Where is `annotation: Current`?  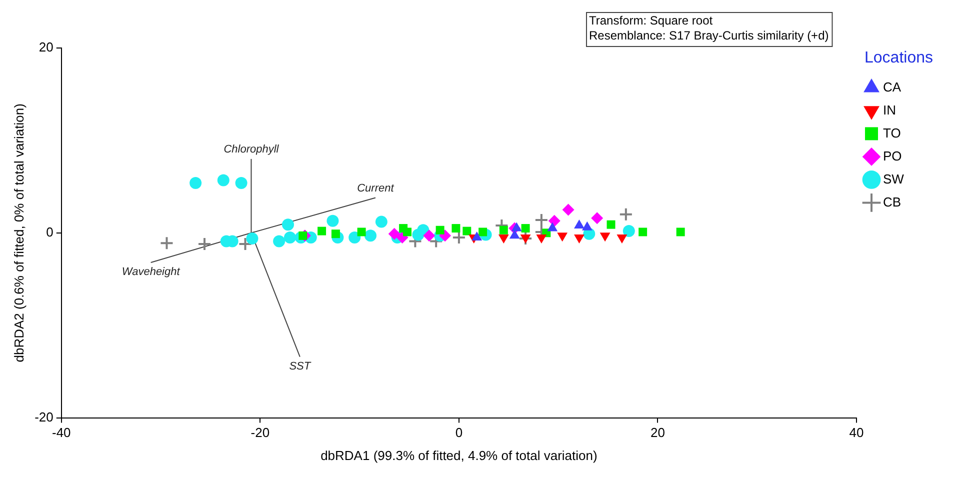
annotation: Current is located at coordinates (376, 188).